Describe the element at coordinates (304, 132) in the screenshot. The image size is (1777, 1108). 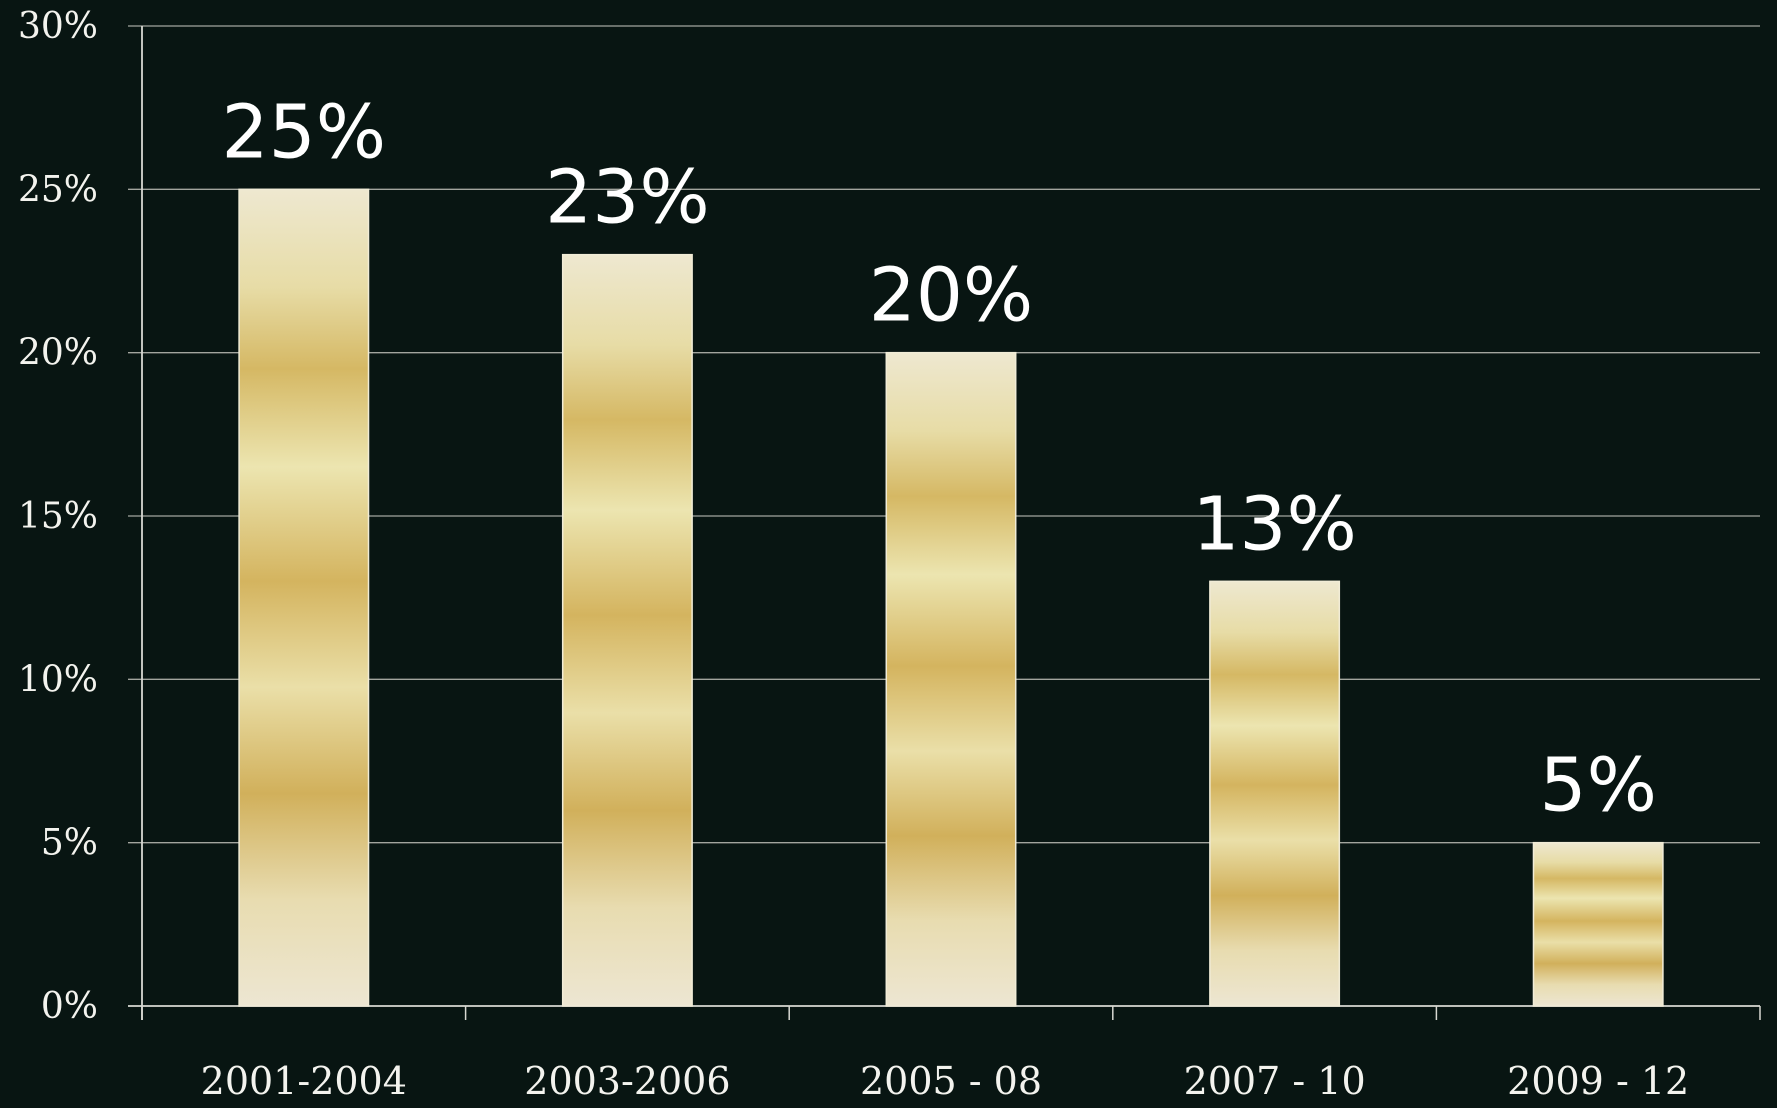
I see `data-label: 25%` at that location.